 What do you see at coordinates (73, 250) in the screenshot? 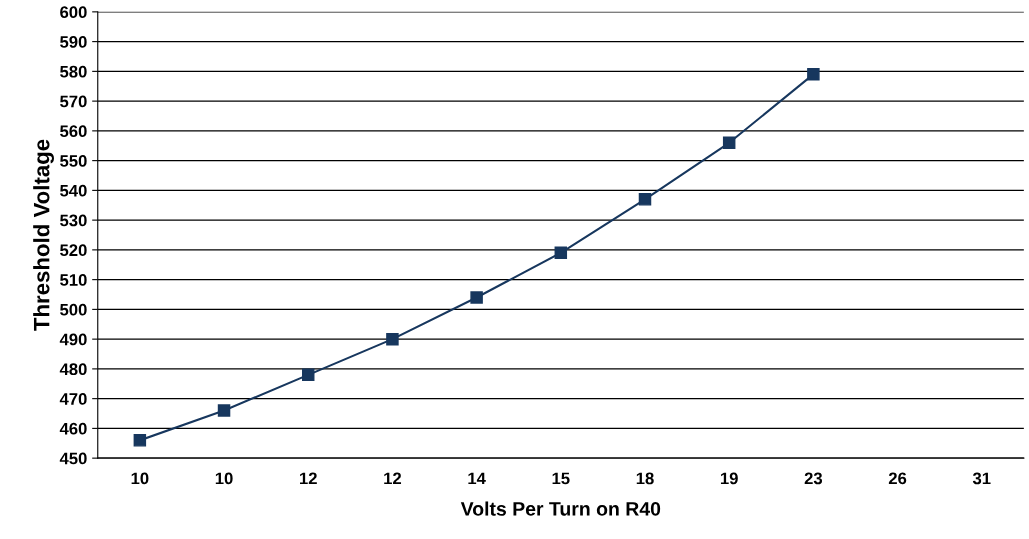
I see `y-tick-label: 520` at bounding box center [73, 250].